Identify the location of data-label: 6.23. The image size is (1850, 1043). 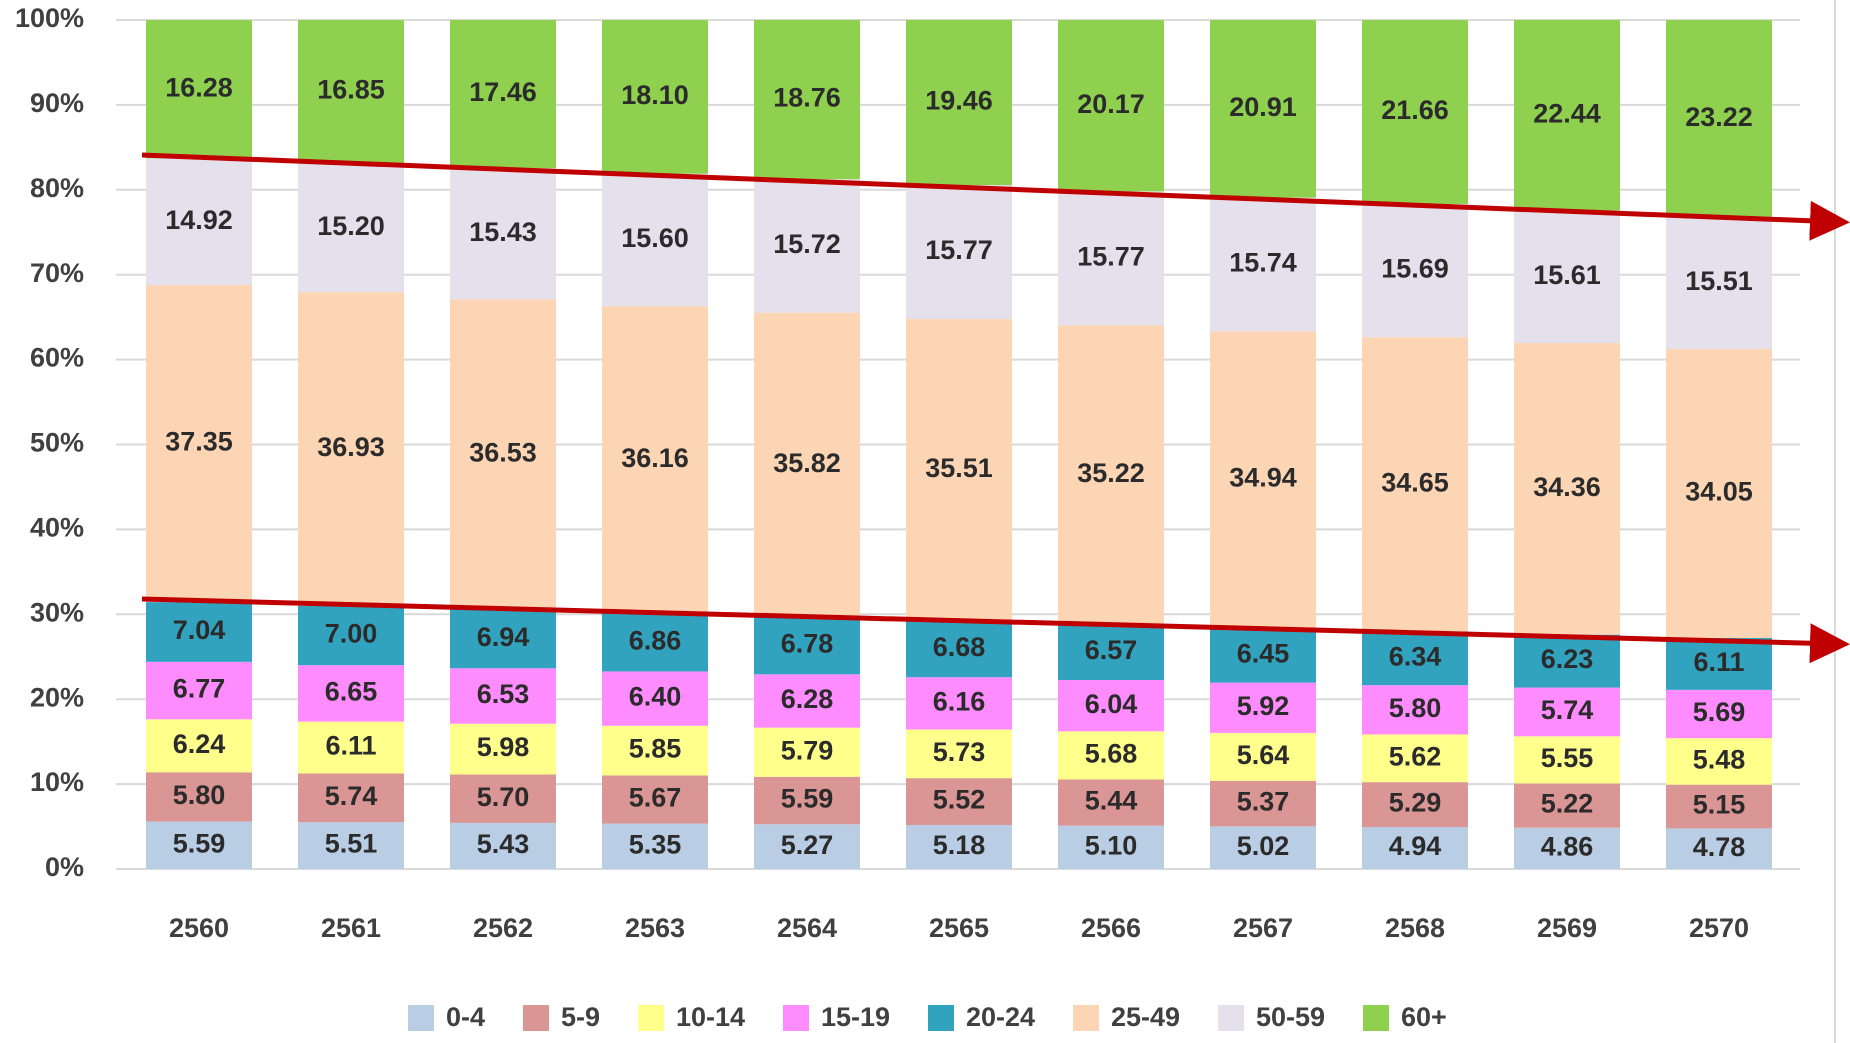
(1567, 659).